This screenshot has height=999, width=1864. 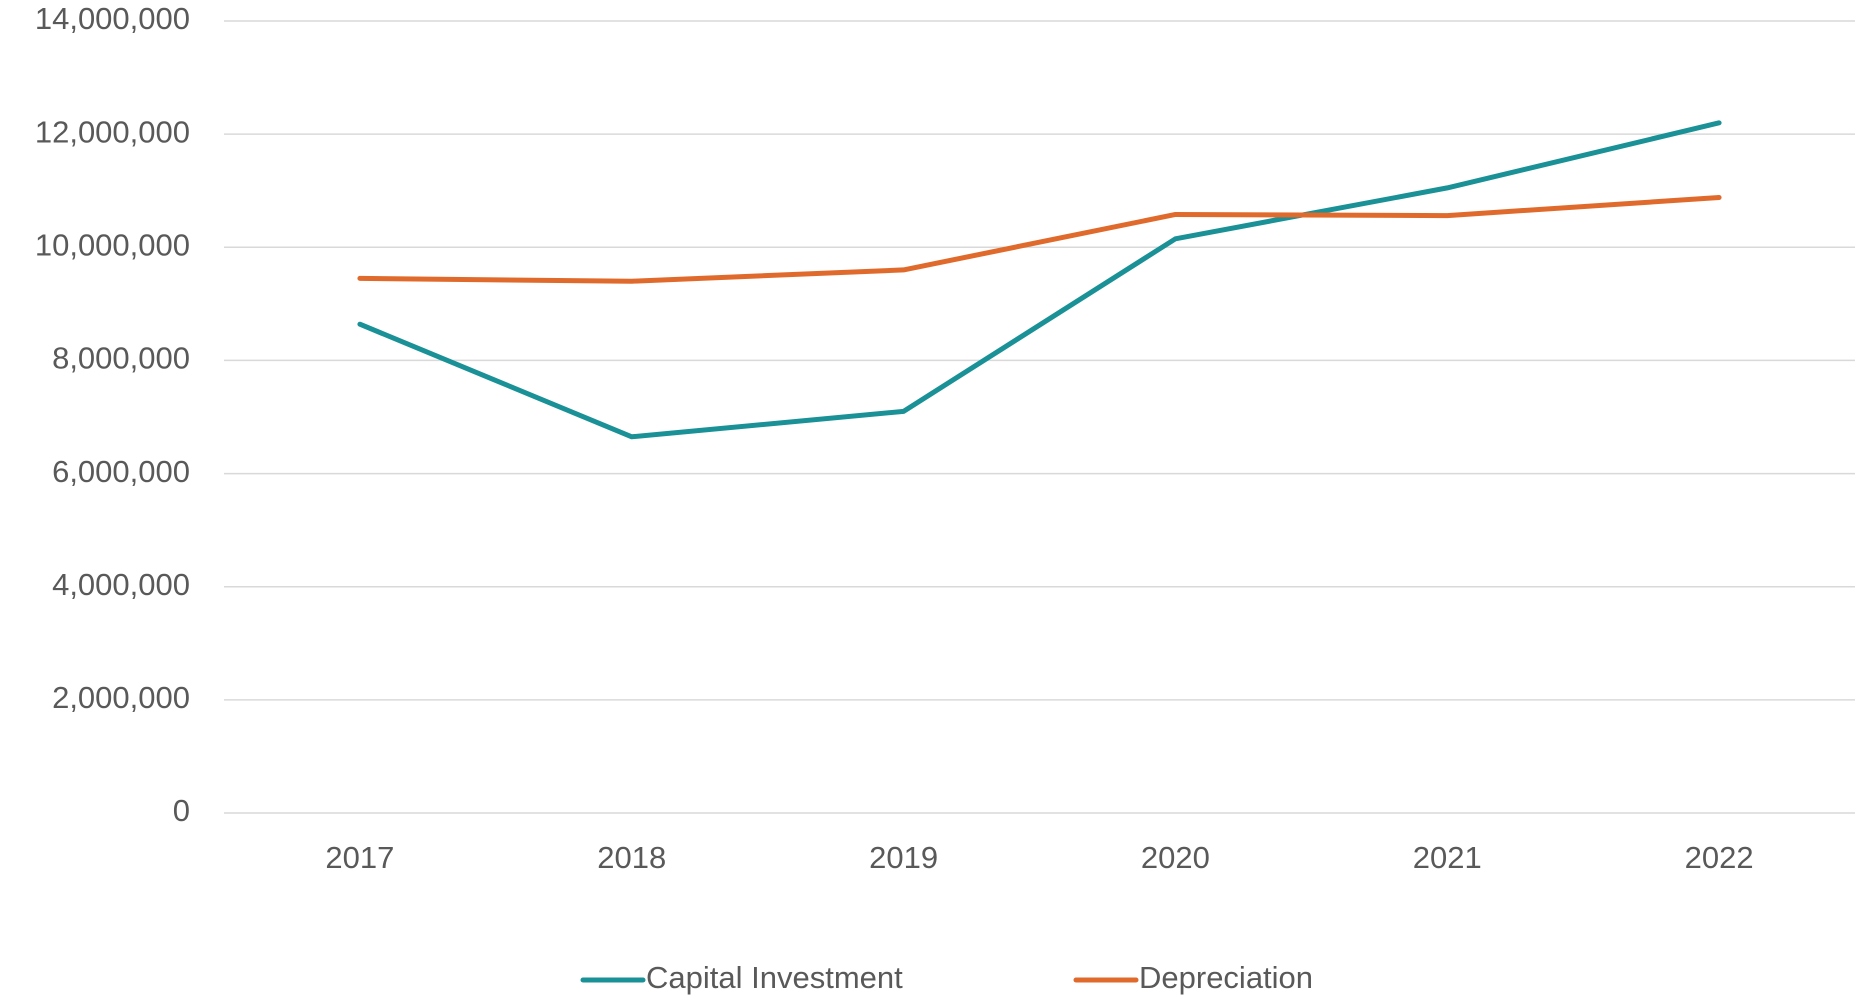 What do you see at coordinates (112, 18) in the screenshot?
I see `y-tick-label: 14,000,000` at bounding box center [112, 18].